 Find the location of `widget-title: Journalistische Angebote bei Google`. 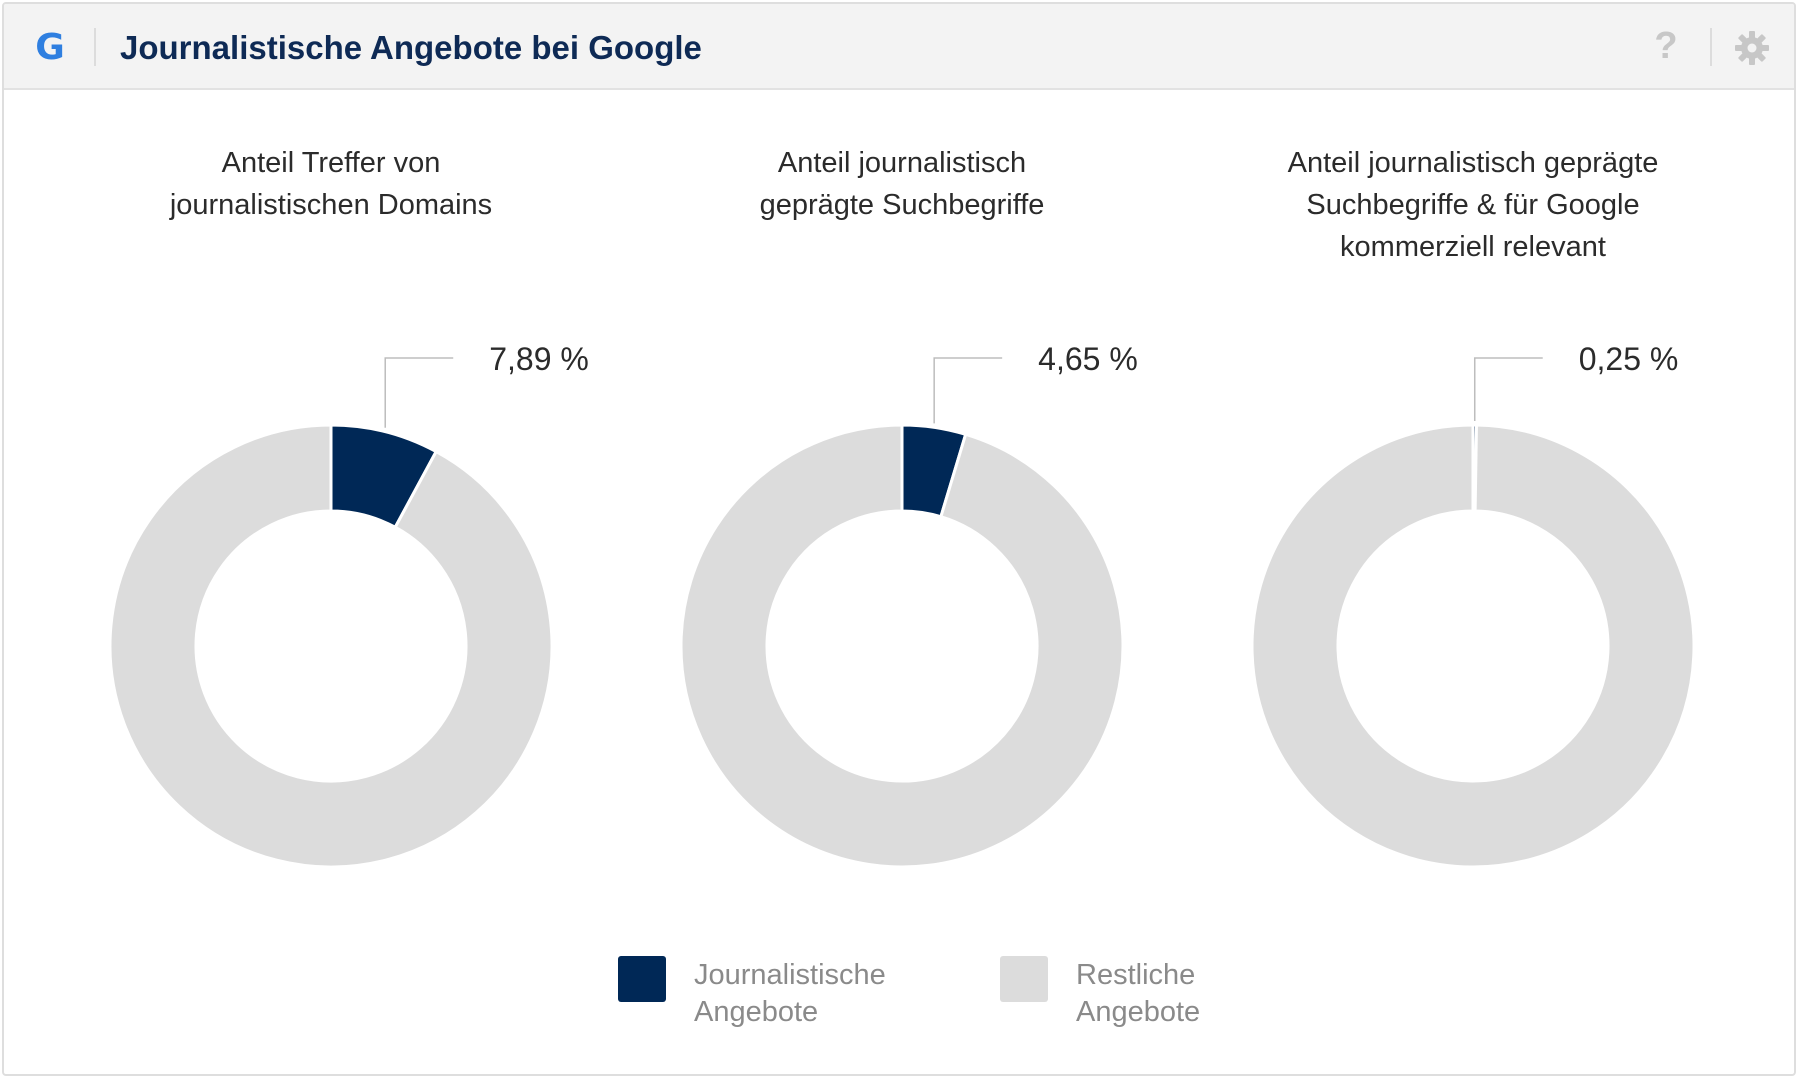

widget-title: Journalistische Angebote bei Google is located at coordinates (411, 47).